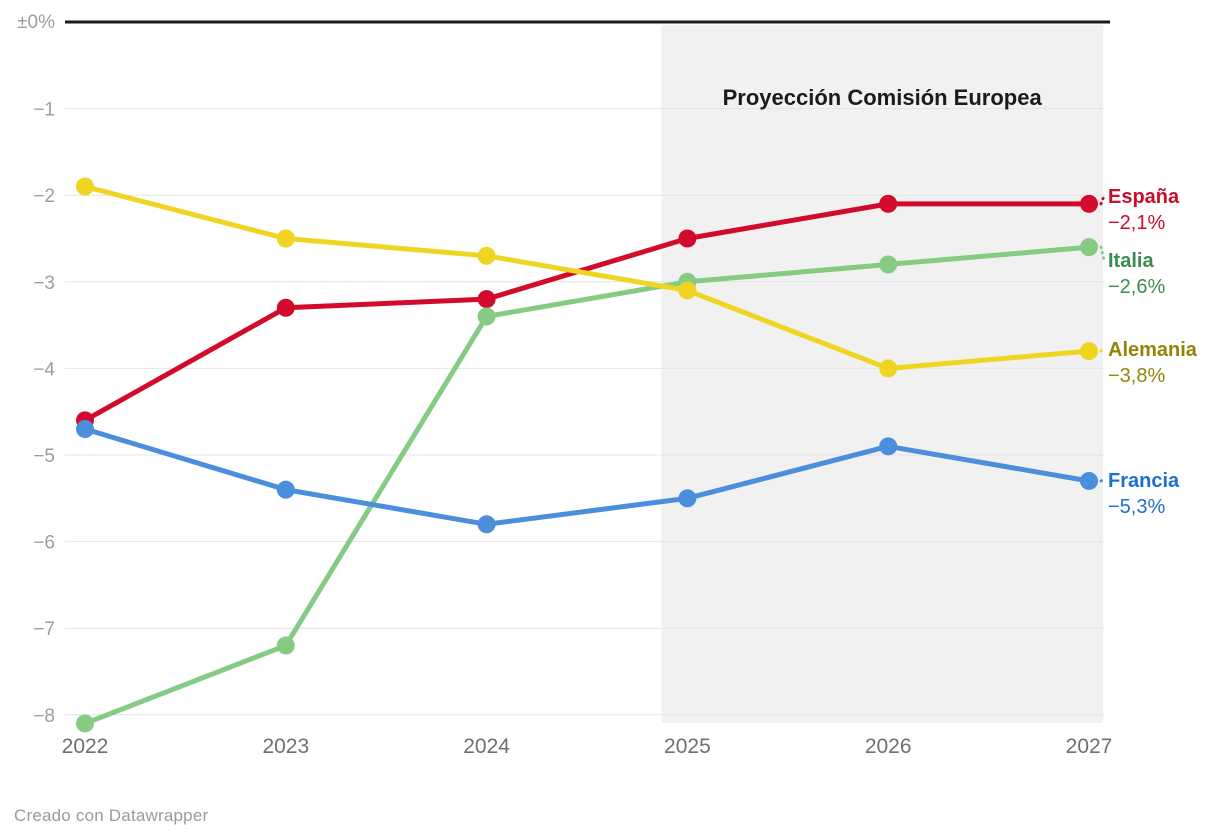 The width and height of the screenshot is (1220, 840). What do you see at coordinates (883, 97) in the screenshot?
I see `projection-region-label: Proyección Comisión Europea` at bounding box center [883, 97].